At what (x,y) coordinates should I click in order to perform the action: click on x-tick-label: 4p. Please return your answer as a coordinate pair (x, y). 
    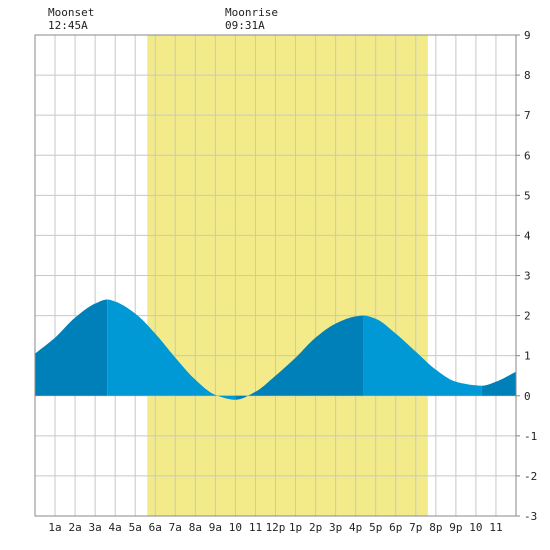
    Looking at the image, I should click on (355, 527).